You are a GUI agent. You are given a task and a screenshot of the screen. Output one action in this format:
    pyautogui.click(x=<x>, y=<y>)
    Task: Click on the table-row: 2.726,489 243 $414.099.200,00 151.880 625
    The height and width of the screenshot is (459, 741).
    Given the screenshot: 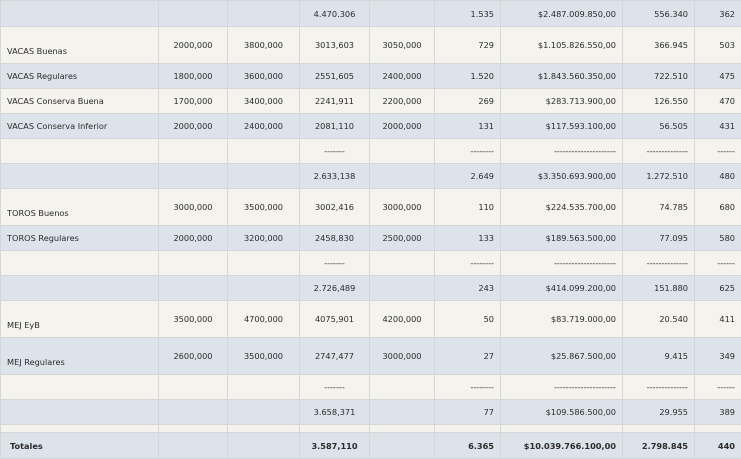 What is the action you would take?
    pyautogui.click(x=370, y=288)
    